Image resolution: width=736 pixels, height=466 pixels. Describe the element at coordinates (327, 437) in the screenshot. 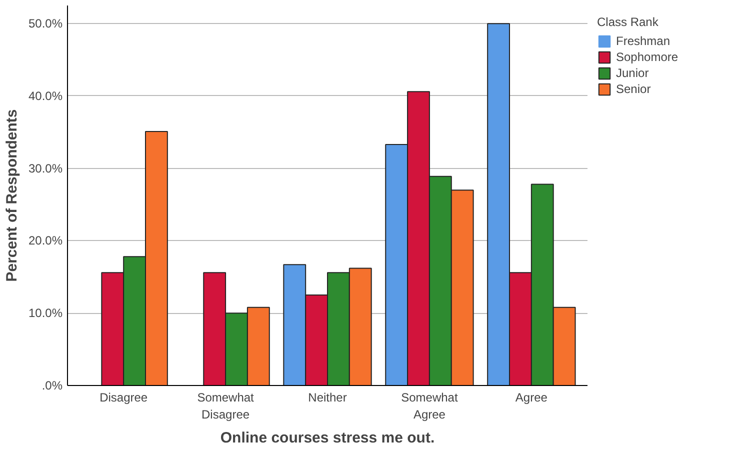

I see `x-axis-title: Online courses stress me out.` at that location.